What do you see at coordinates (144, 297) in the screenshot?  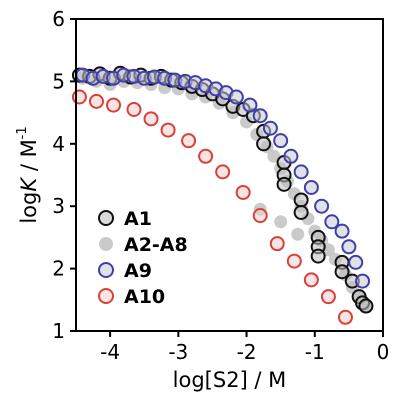 I see `legend-label: A10` at bounding box center [144, 297].